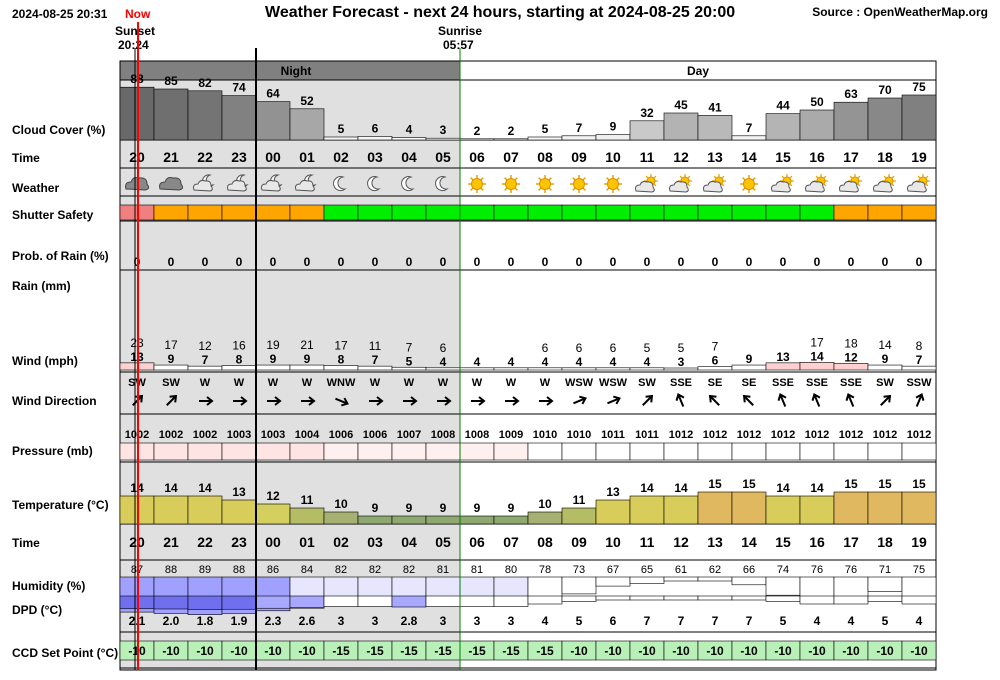  I want to click on wind-speed-value: 6, so click(715, 361).